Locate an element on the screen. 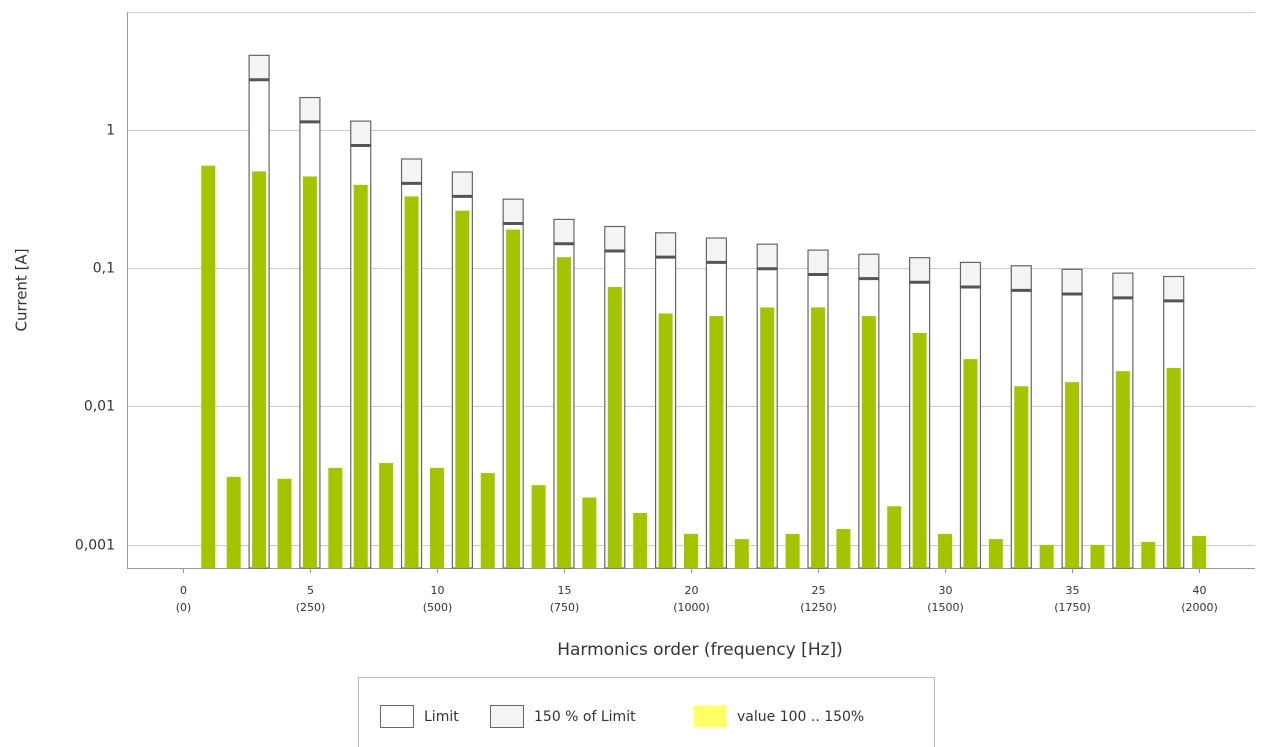 This screenshot has width=1266, height=747. x-tick-label: 15 is located at coordinates (565, 590).